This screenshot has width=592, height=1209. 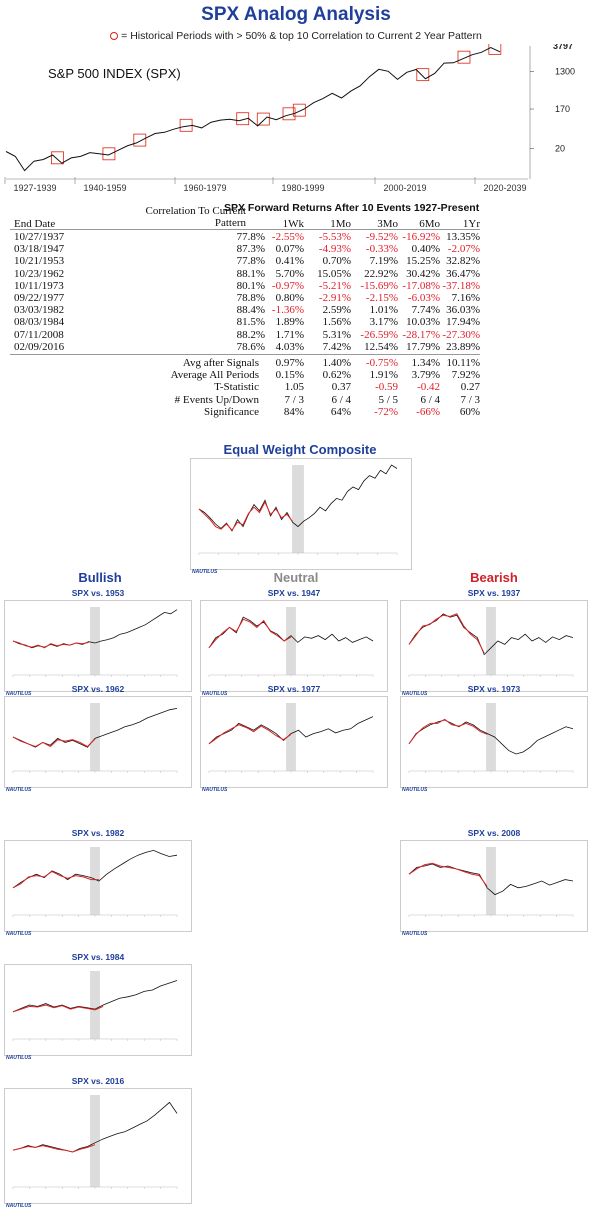 What do you see at coordinates (387, 224) in the screenshot?
I see `column-header: 3Mo` at bounding box center [387, 224].